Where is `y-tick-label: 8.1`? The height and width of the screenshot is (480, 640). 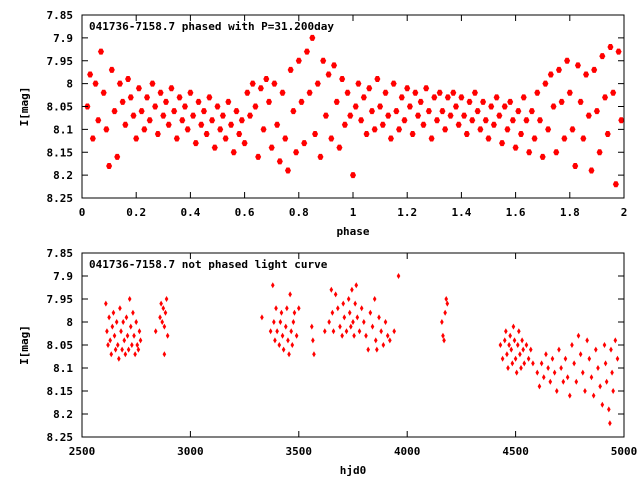
y-tick-label: 8.1 is located at coordinates (63, 368).